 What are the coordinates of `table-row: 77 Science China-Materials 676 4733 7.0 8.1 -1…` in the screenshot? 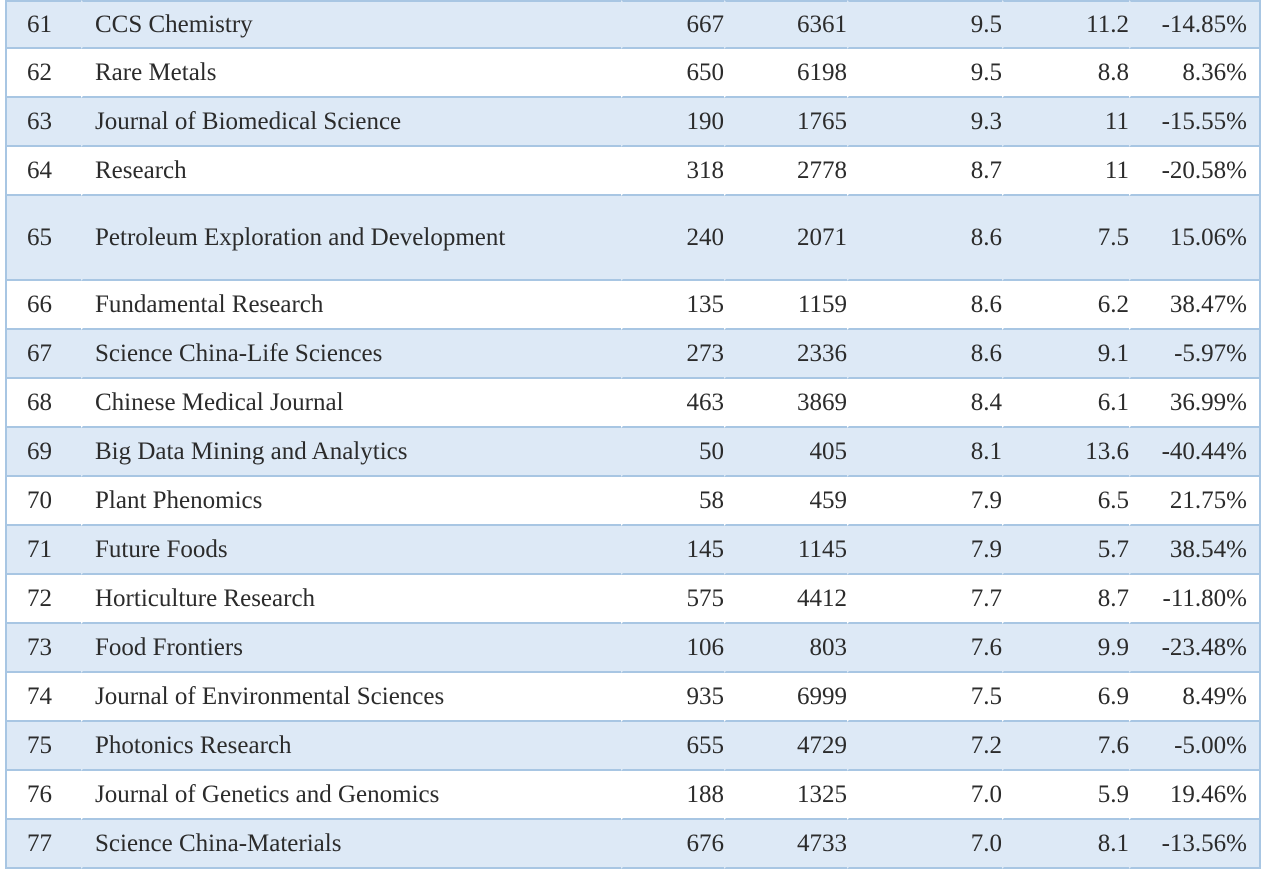 It's located at (633, 844).